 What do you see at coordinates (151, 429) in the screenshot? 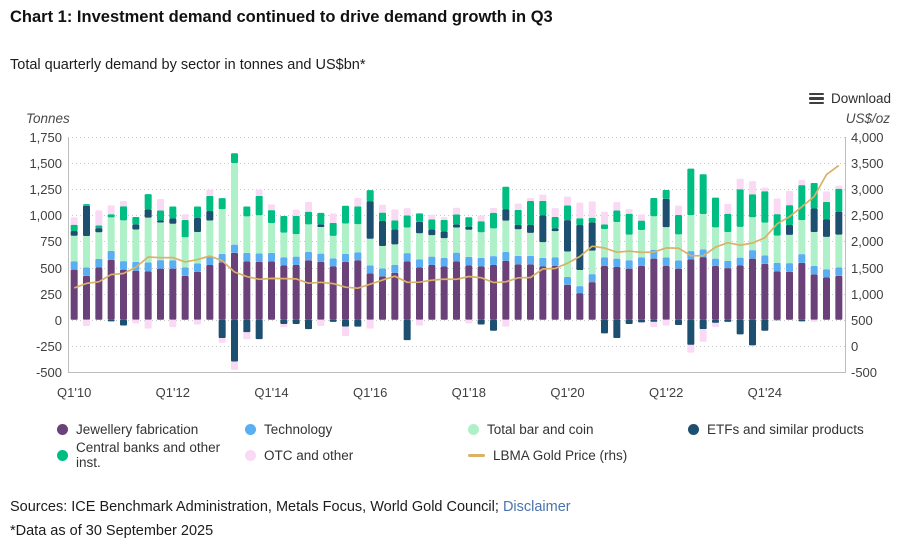
I see `legend-item-jewellery-fabrication: Jewellery fabrication` at bounding box center [151, 429].